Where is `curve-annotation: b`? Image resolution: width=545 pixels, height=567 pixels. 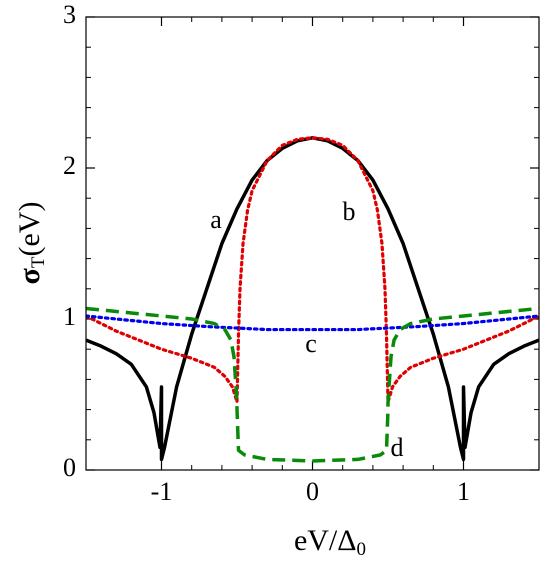 curve-annotation: b is located at coordinates (349, 211).